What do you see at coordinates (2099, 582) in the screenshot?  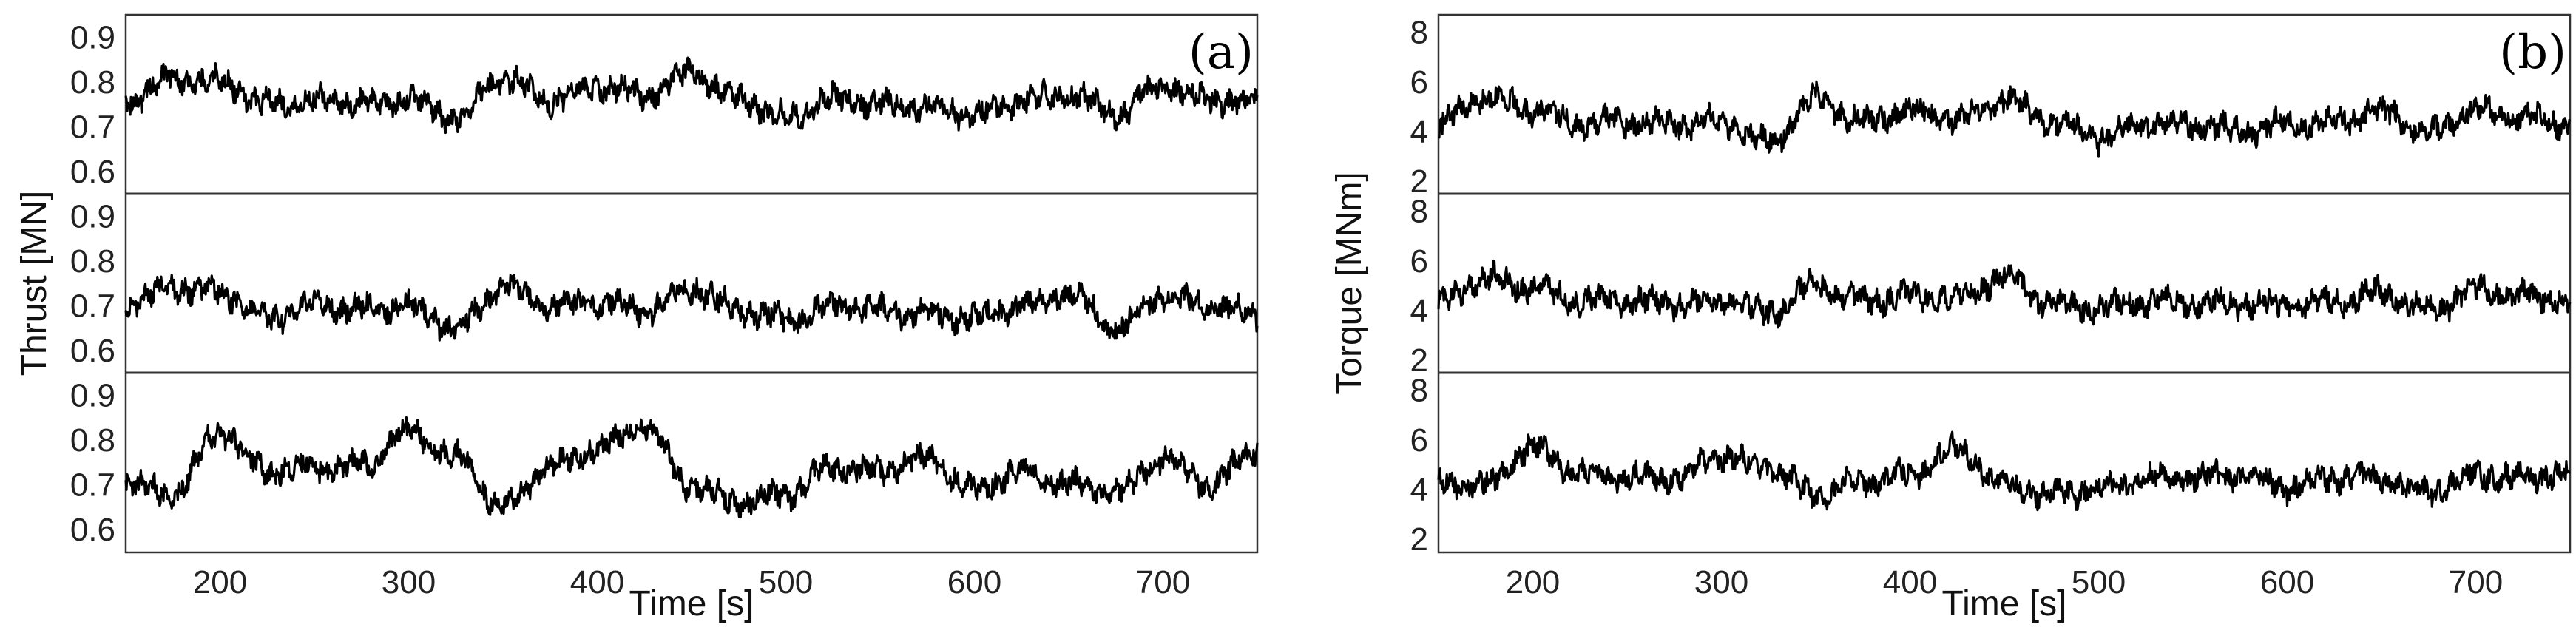 I see `panel-b-x-tick-label: 500` at bounding box center [2099, 582].